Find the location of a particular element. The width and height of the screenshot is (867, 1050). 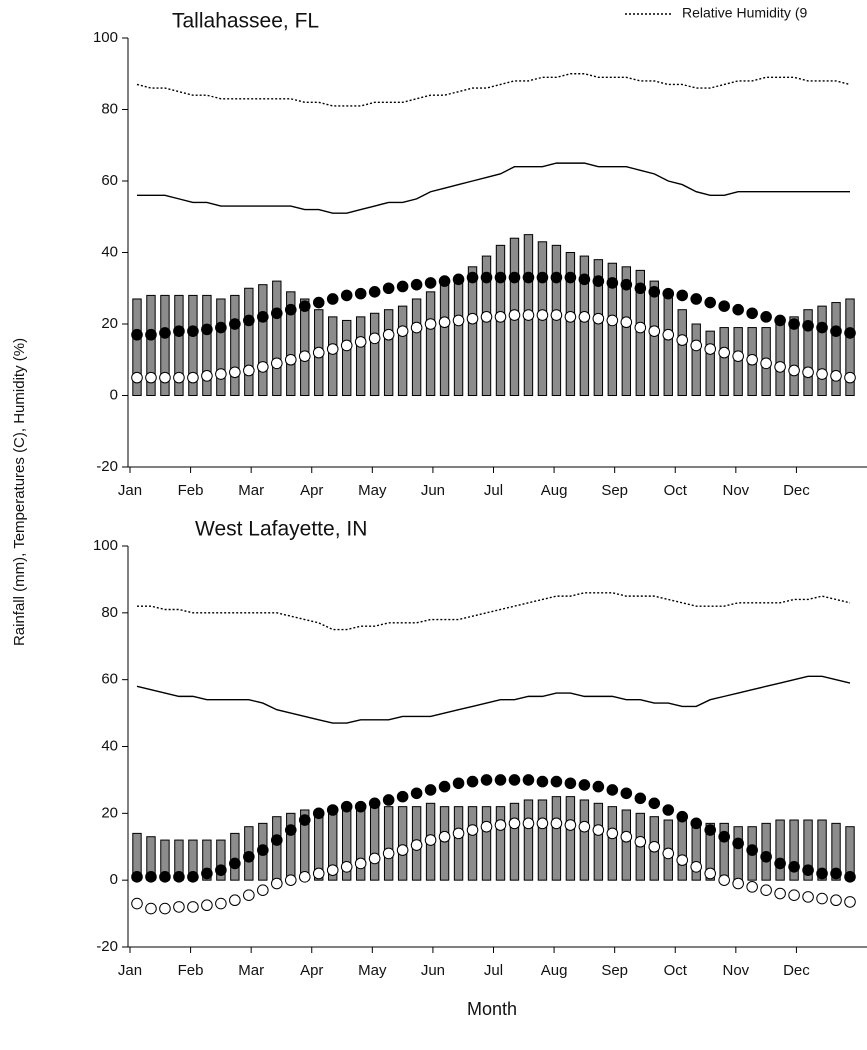

x-tick-label: Dec is located at coordinates (796, 490).